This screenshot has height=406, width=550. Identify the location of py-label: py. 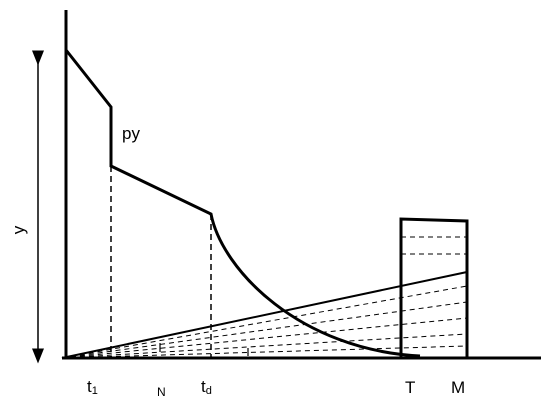
(131, 133).